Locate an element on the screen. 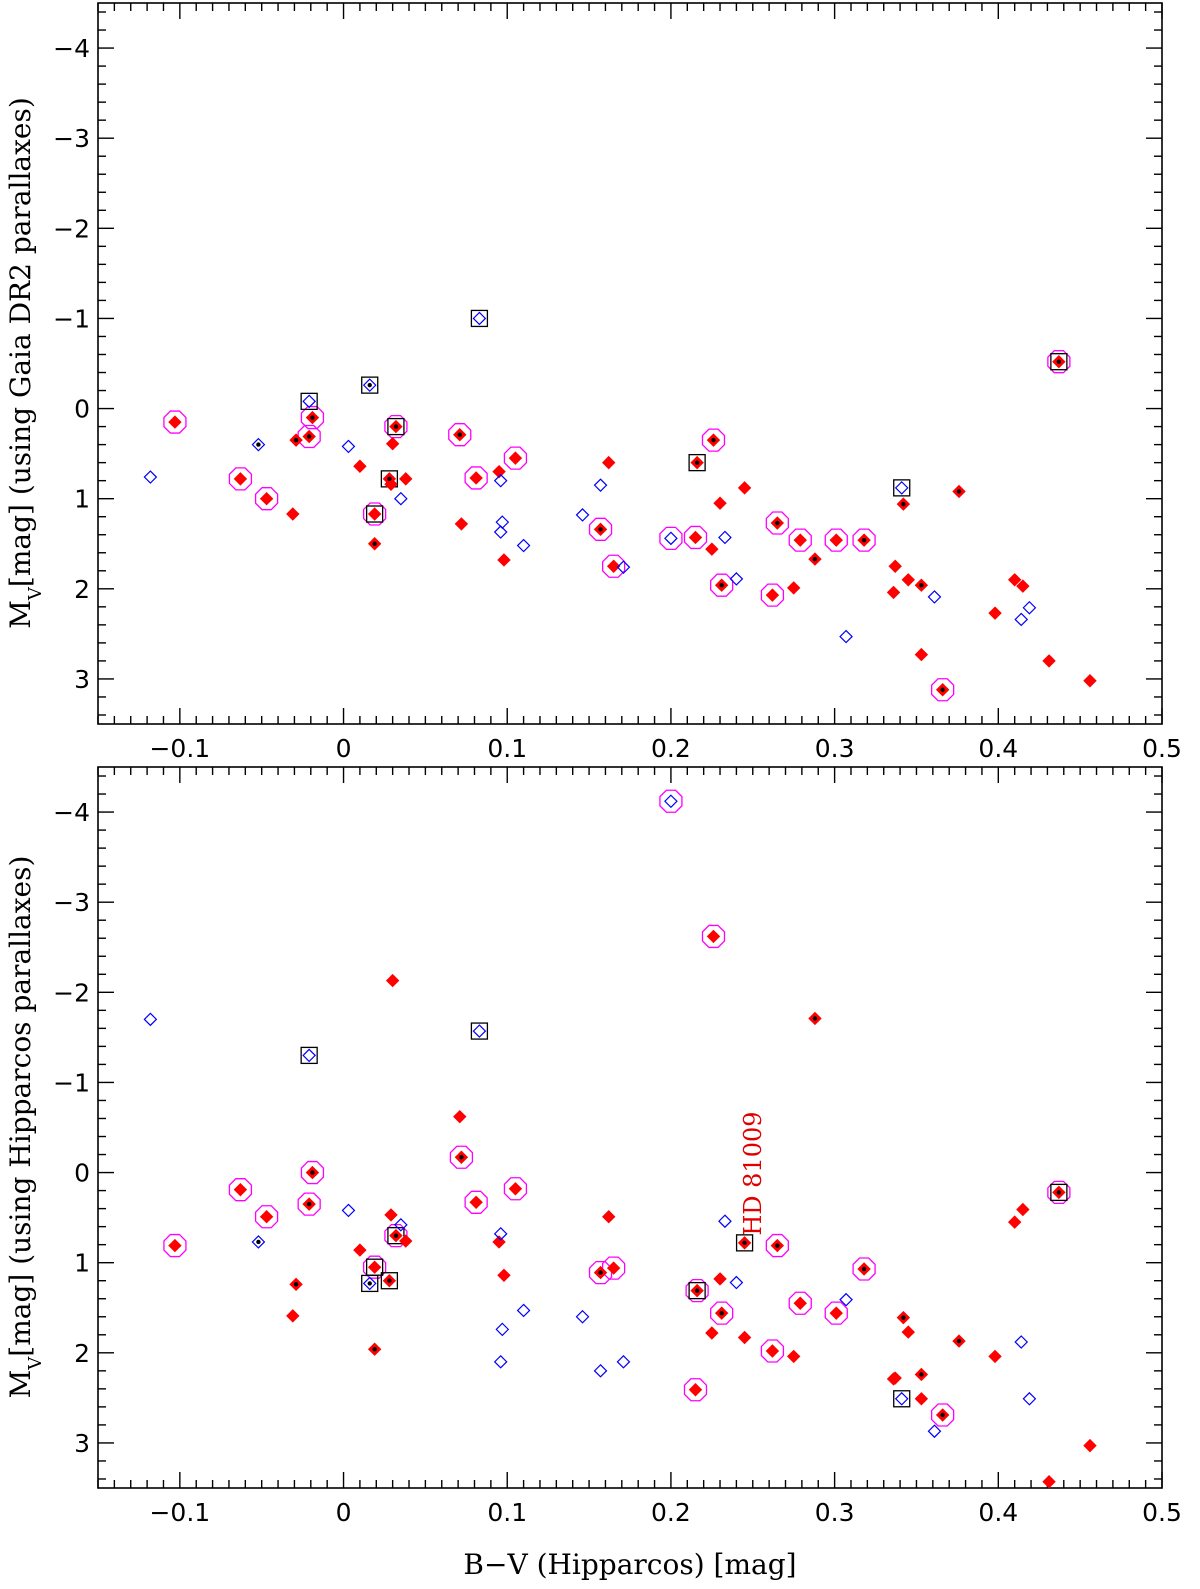 The height and width of the screenshot is (1589, 1200). y-tick-label: 0 is located at coordinates (82, 1173).